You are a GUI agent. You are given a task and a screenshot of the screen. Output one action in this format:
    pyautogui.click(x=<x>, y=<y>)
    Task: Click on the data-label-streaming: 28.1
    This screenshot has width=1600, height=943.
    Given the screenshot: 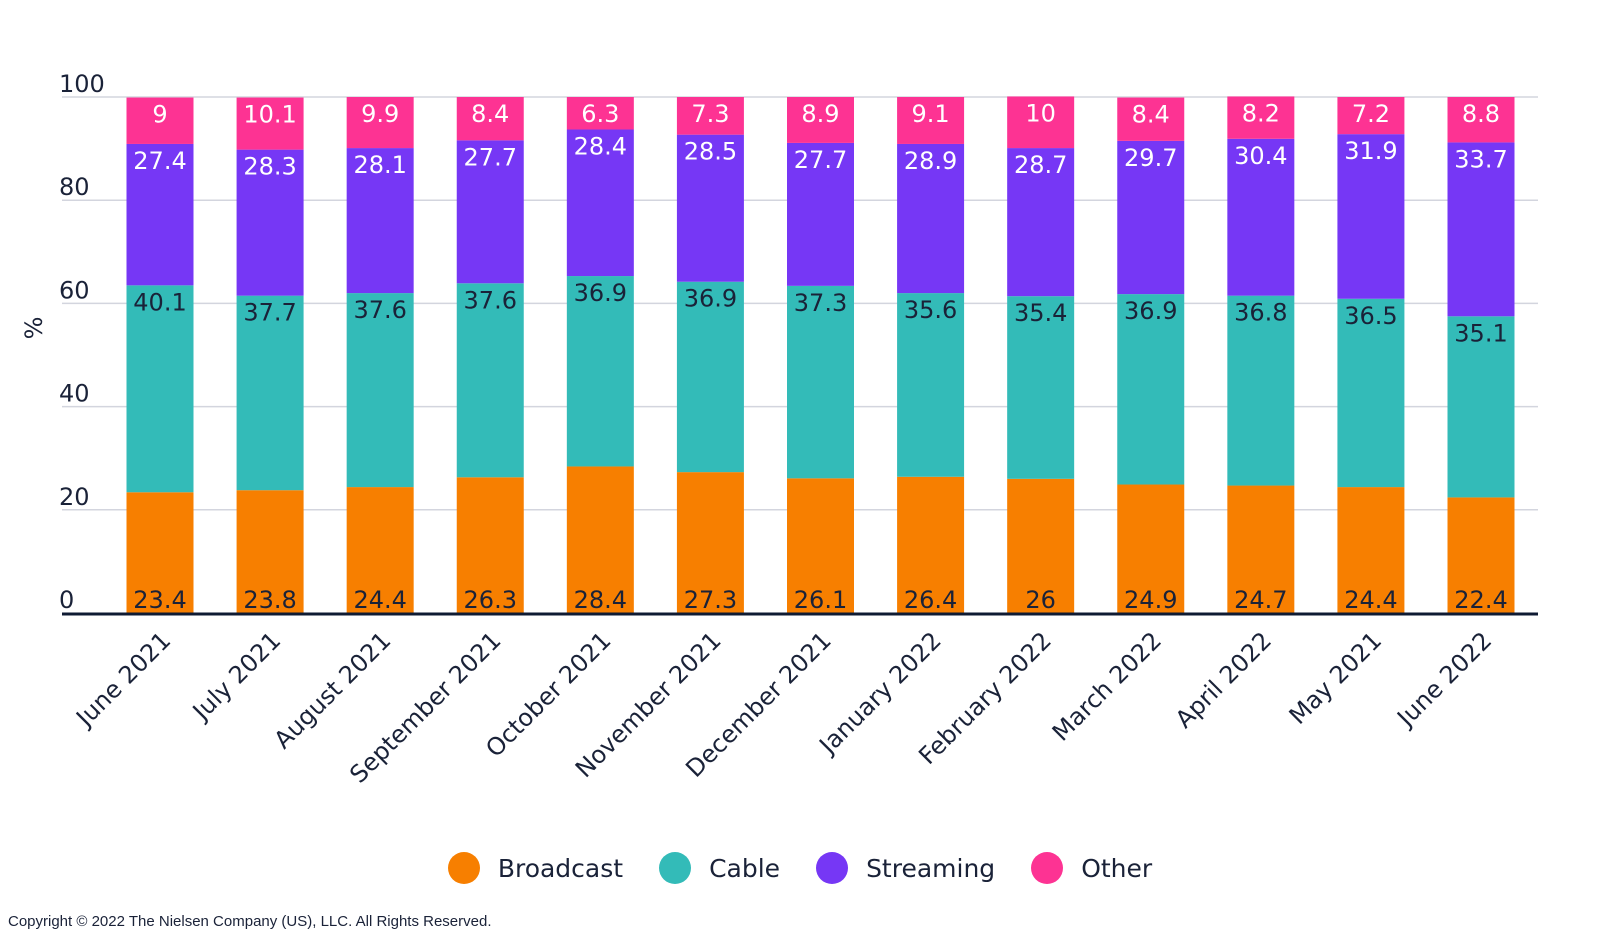 What is the action you would take?
    pyautogui.click(x=379, y=165)
    